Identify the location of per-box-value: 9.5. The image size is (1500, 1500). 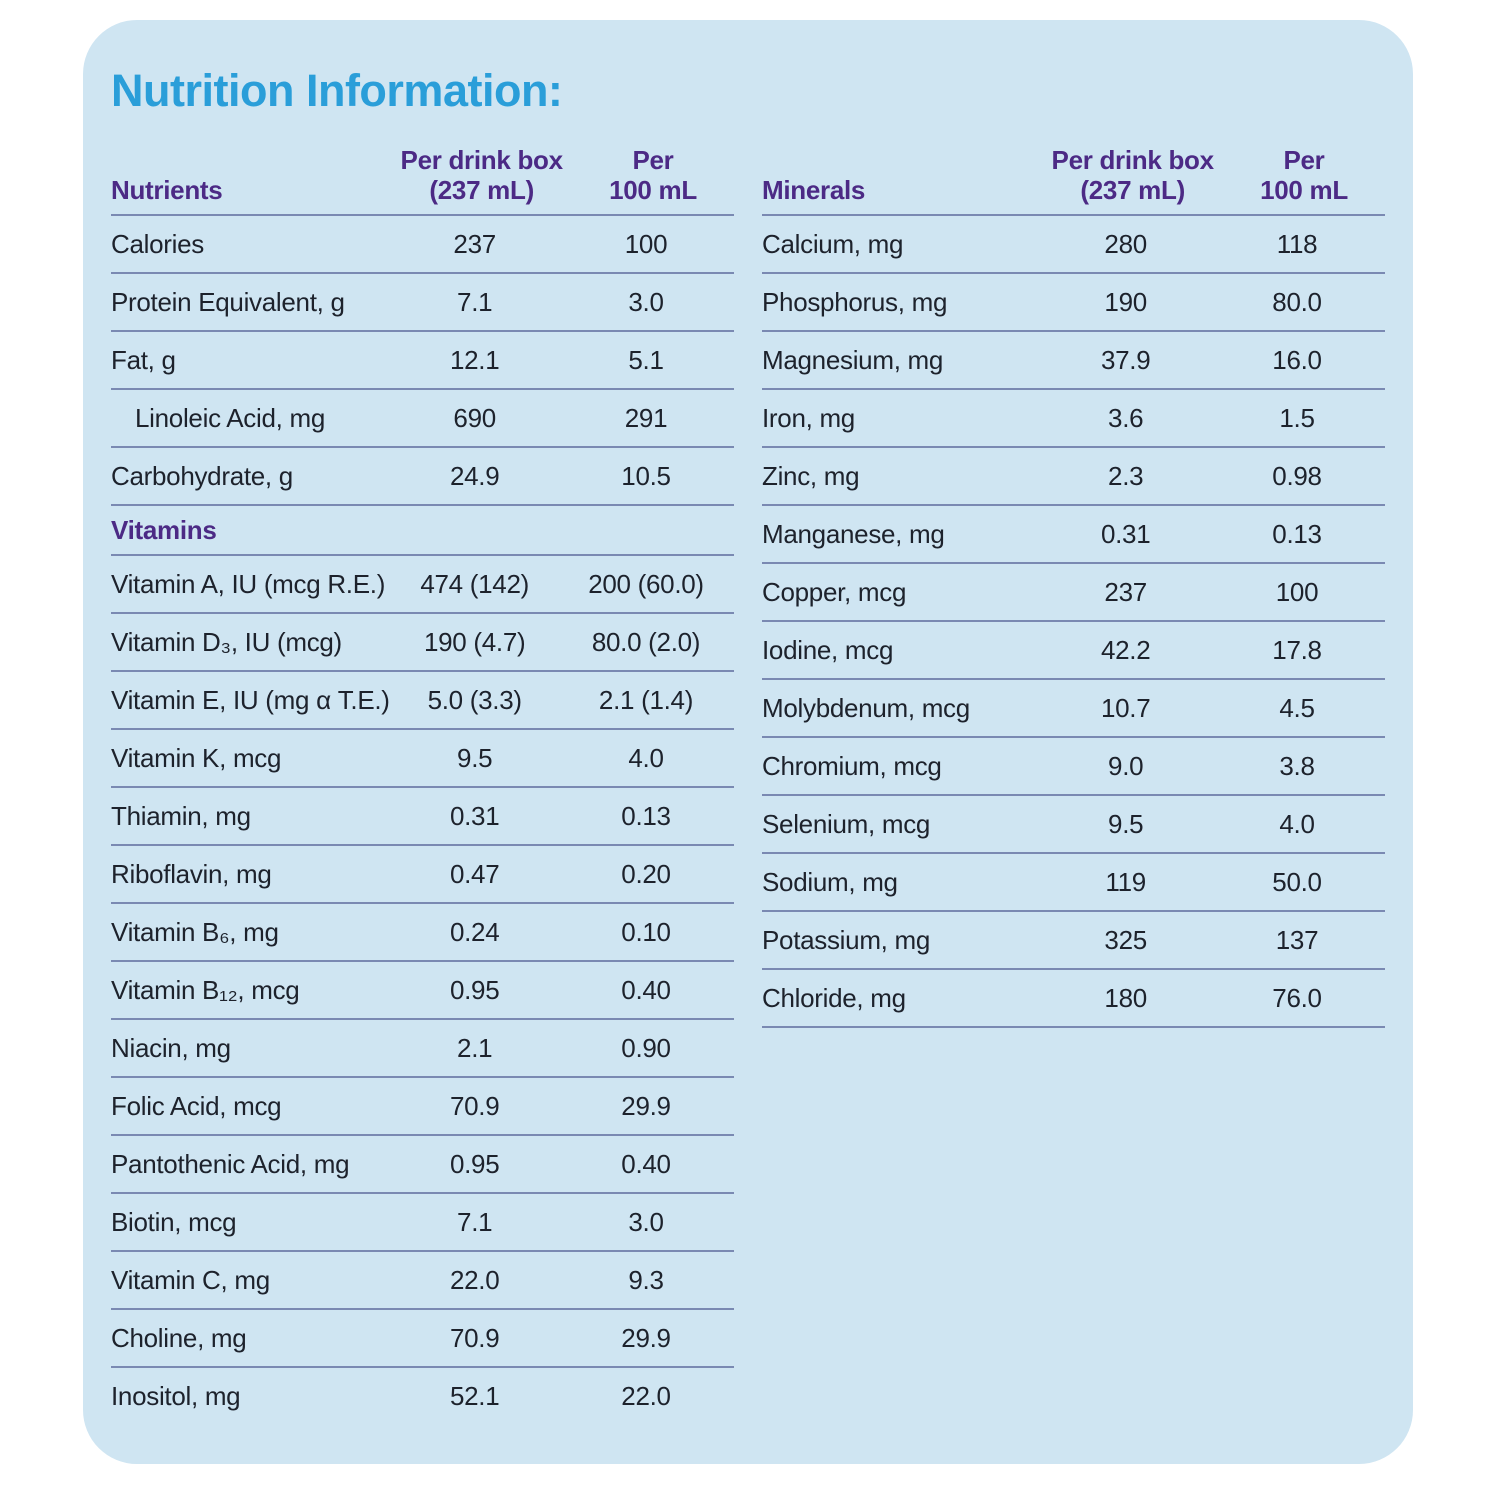
(481, 758).